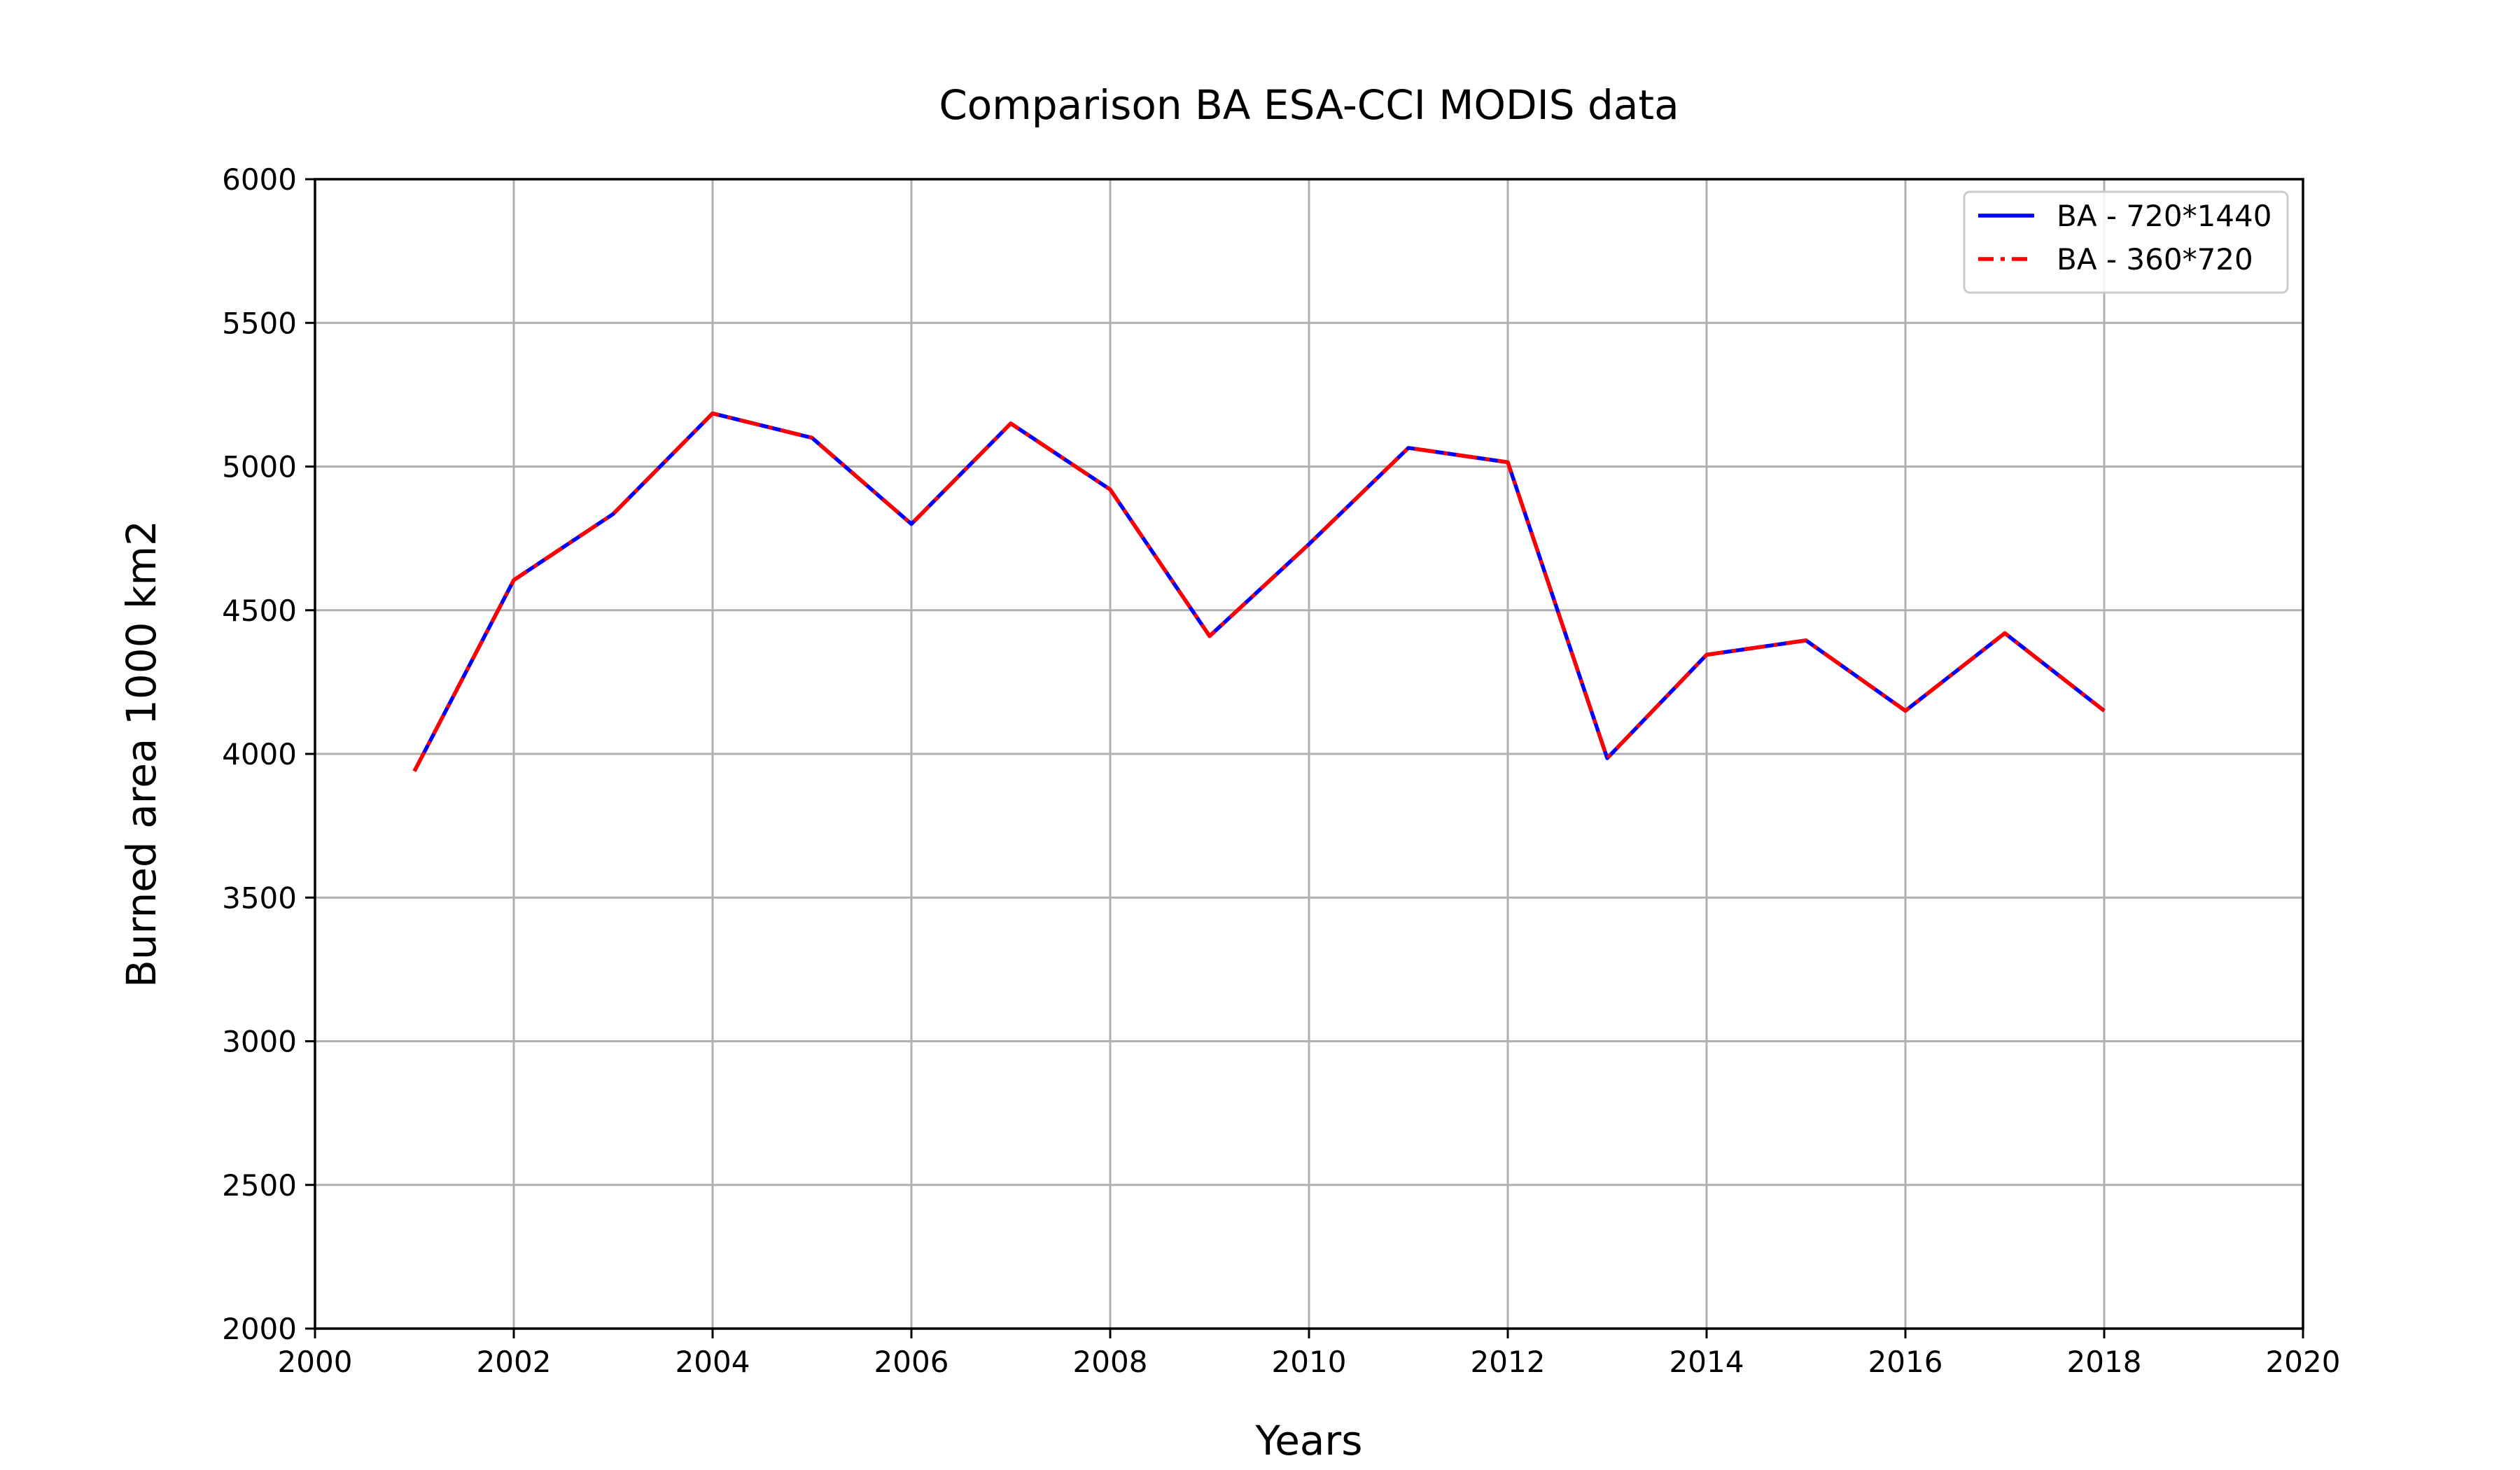 Image resolution: width=2520 pixels, height=1470 pixels. What do you see at coordinates (1309, 105) in the screenshot?
I see `chart-title: Comparison BA ESA-CCI MODIS data` at bounding box center [1309, 105].